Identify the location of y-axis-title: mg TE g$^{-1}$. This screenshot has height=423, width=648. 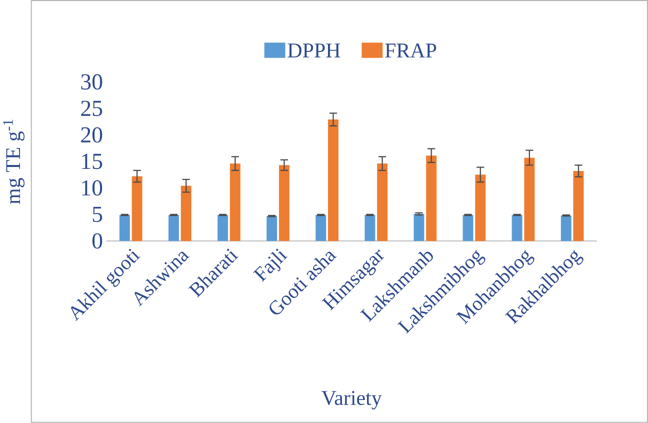
(14, 162).